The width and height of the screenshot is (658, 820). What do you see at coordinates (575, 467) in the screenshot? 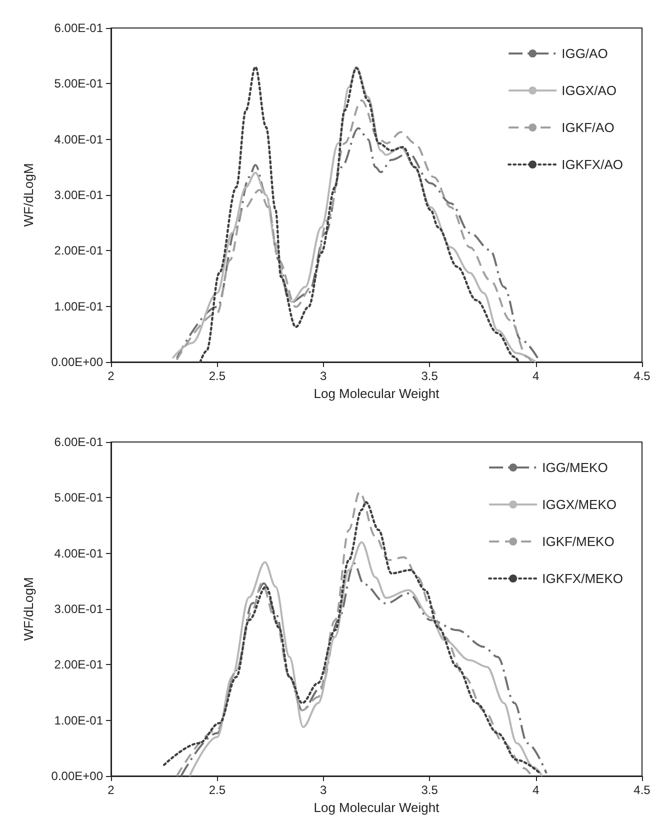
I see `legend-label: IGG/MEKO` at bounding box center [575, 467].